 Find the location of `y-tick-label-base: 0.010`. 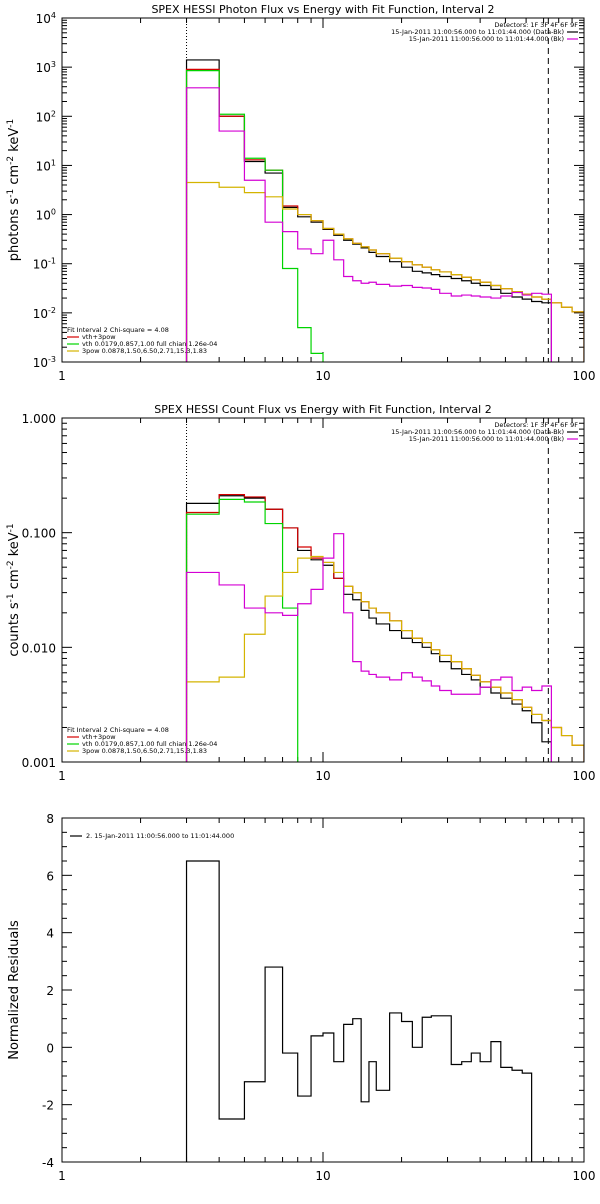

y-tick-label-base: 0.010 is located at coordinates (39, 648).